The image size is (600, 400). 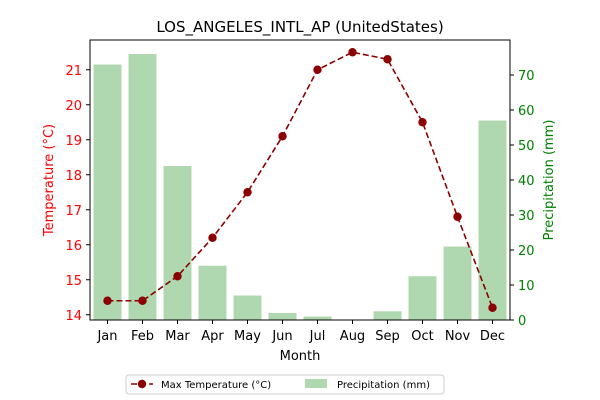 What do you see at coordinates (142, 384) in the screenshot?
I see `legend-marker-swatch` at bounding box center [142, 384].